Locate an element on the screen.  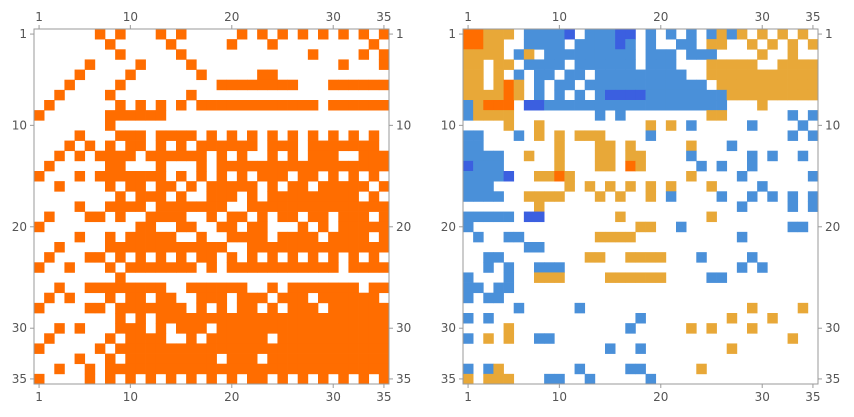
x-tick-label-bottom: 35 is located at coordinates (383, 397).